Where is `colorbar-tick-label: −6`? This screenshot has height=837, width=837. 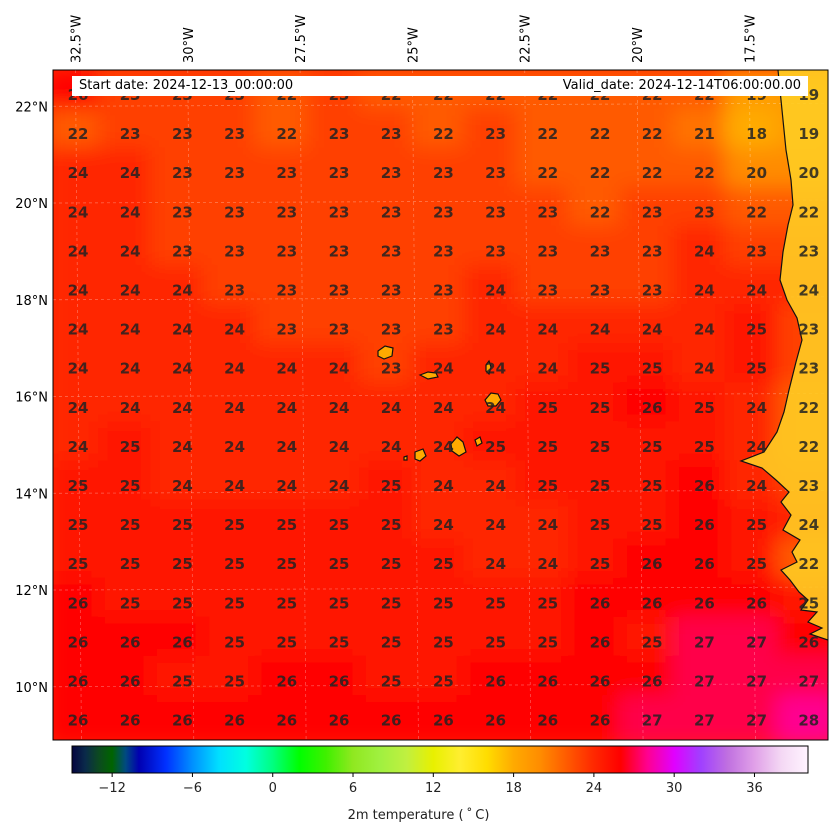 colorbar-tick-label: −6 is located at coordinates (192, 788).